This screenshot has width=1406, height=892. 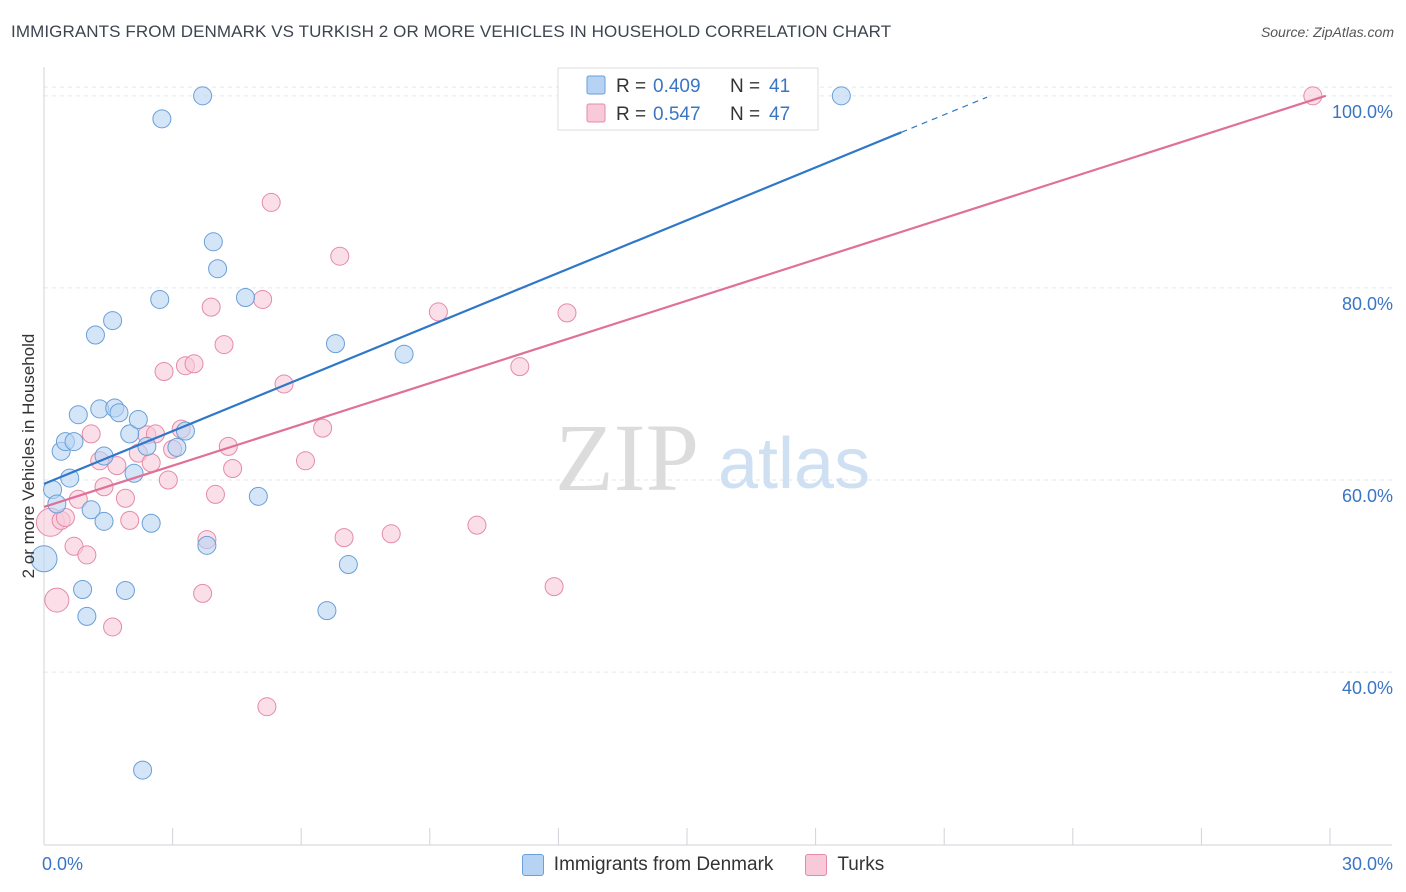 I want to click on legend: R = 0.409 N = 41 R = 0.547 N = 47, so click(x=688, y=99).